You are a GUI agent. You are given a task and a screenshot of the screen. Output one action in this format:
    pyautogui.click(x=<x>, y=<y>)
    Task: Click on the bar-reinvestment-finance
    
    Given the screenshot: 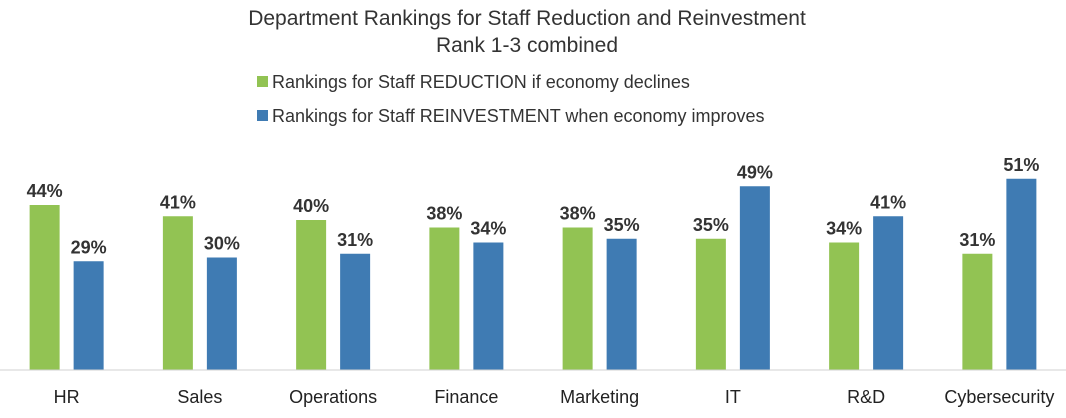 What is the action you would take?
    pyautogui.click(x=488, y=306)
    